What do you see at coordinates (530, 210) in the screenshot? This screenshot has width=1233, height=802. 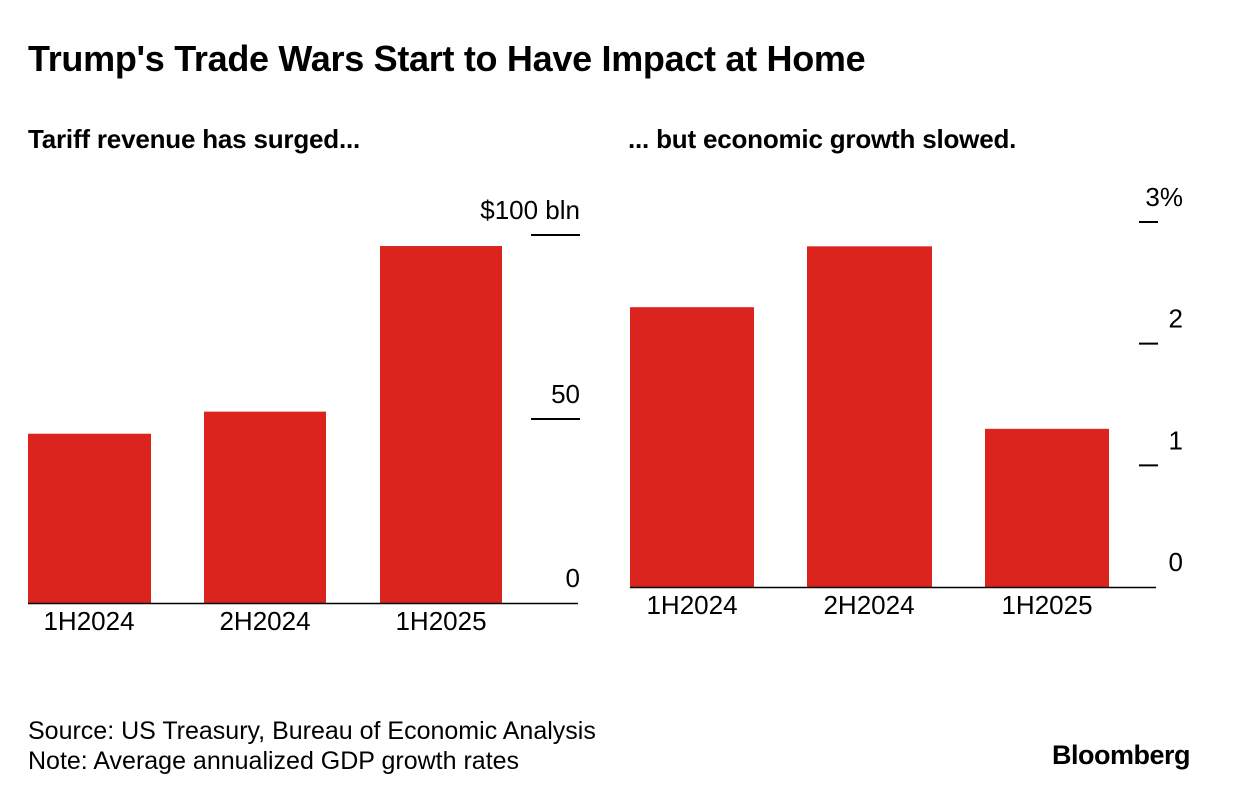 I see `tariff-y-tick-label-2: $100 bln` at bounding box center [530, 210].